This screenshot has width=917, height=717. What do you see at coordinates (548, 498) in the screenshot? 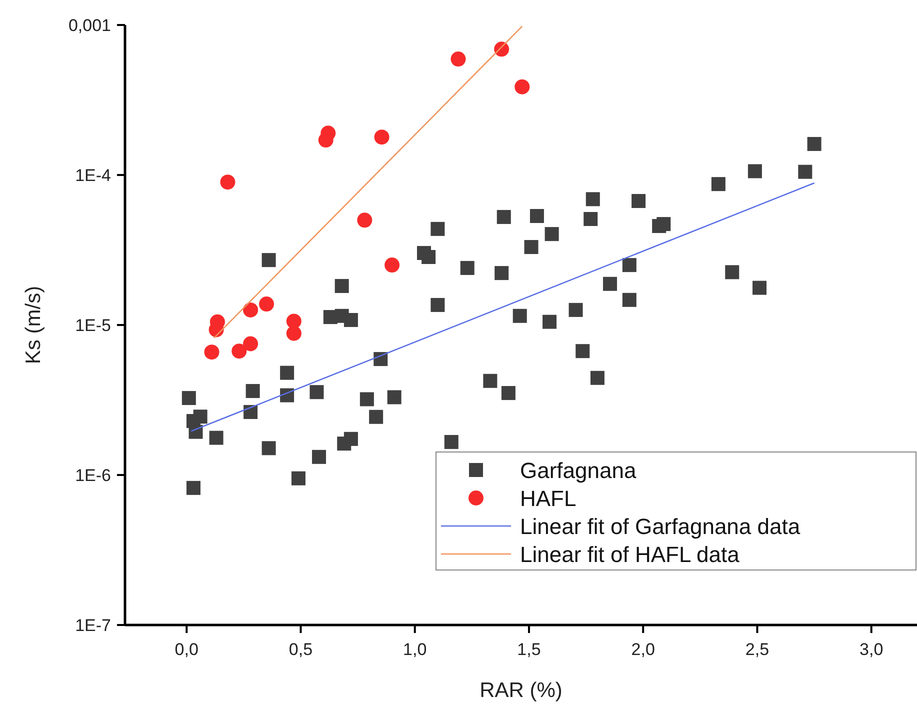
I see `legend-label: HAFL` at bounding box center [548, 498].